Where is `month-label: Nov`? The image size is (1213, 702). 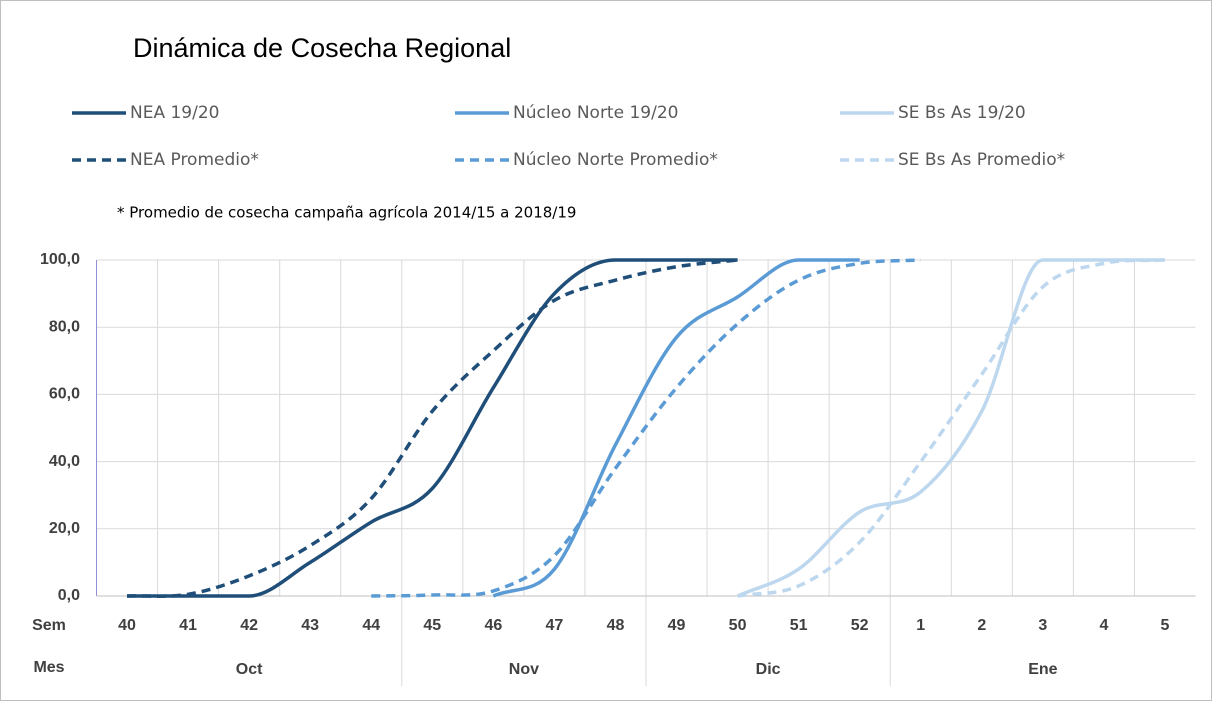 month-label: Nov is located at coordinates (524, 669).